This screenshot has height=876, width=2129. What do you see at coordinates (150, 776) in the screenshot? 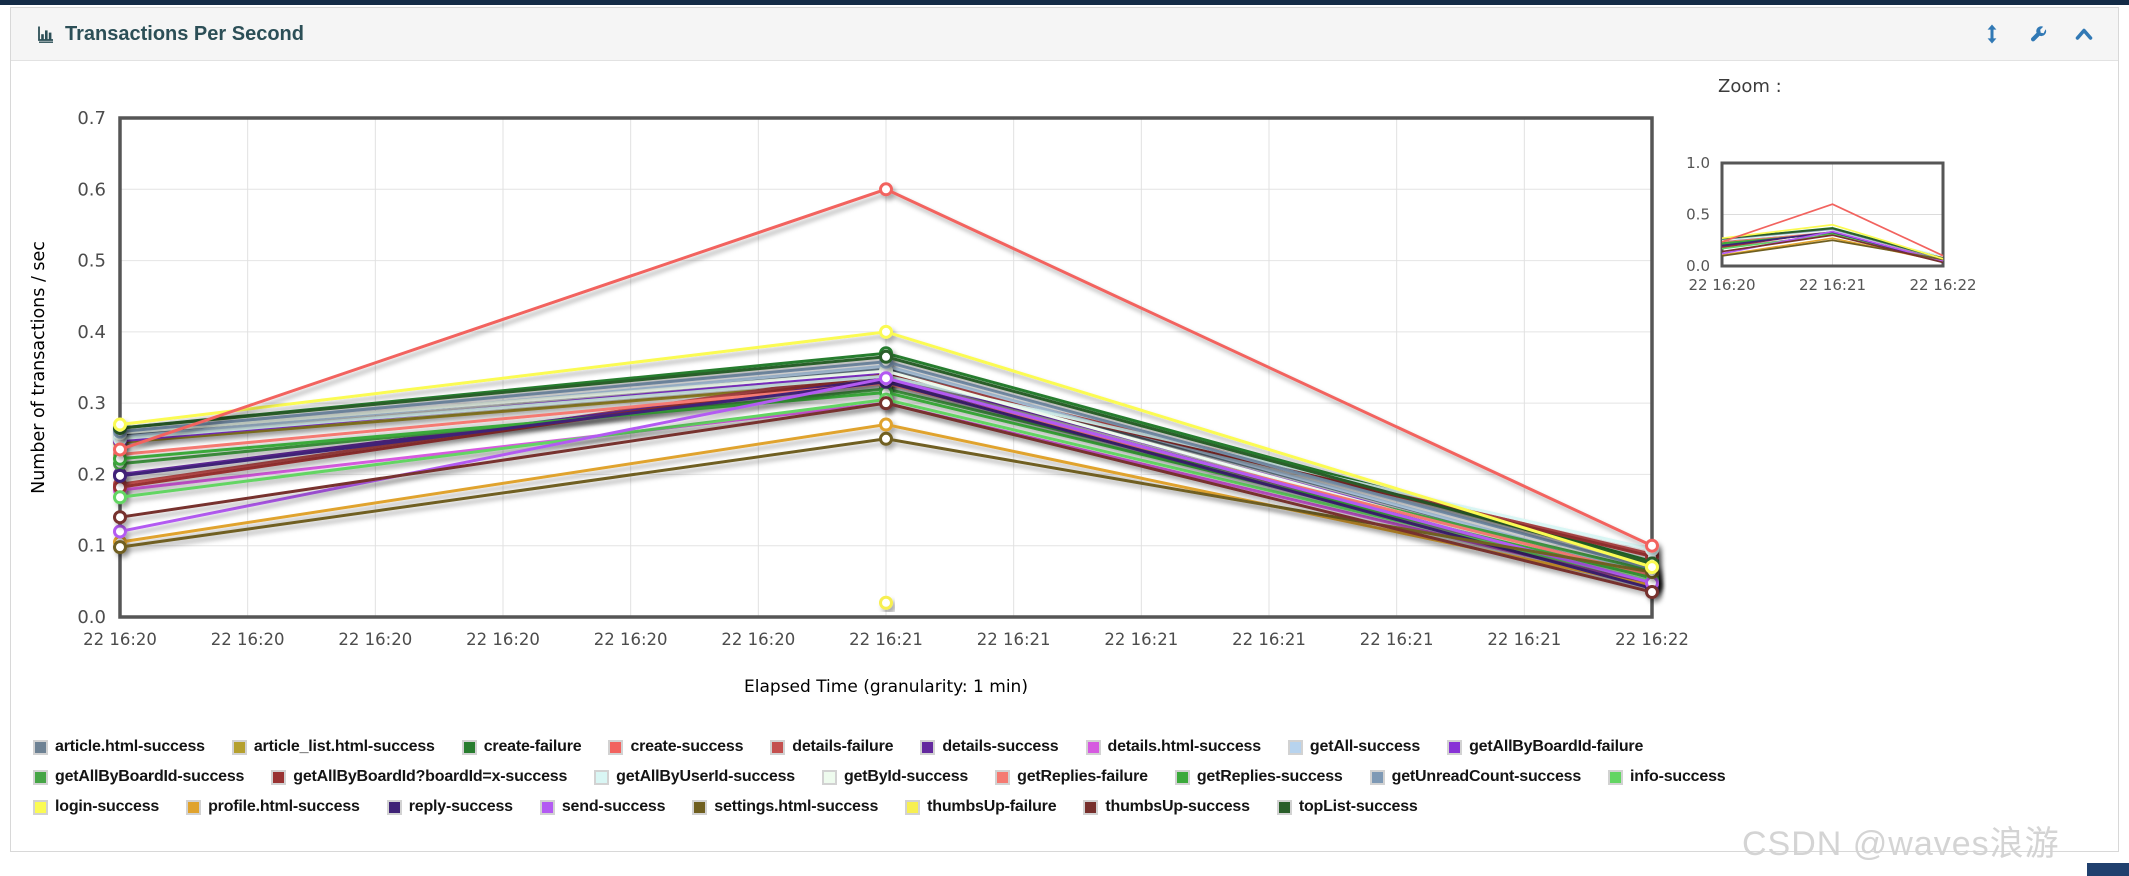
I see `legend-label: getAllByBoardId-success` at bounding box center [150, 776].